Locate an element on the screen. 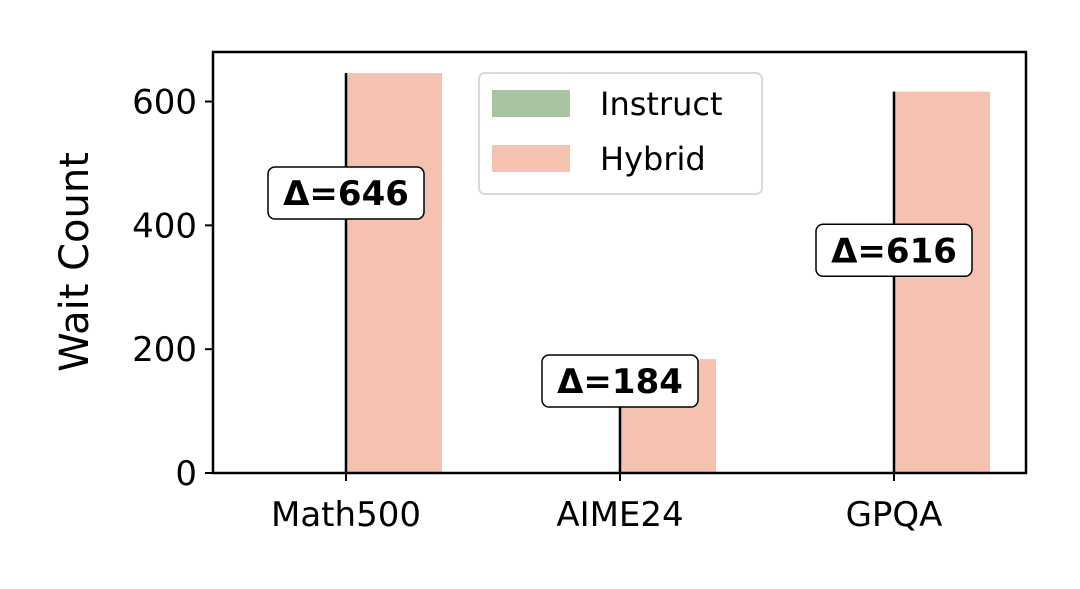 The width and height of the screenshot is (1080, 589). y-axis-label: Wait Count is located at coordinates (75, 262).